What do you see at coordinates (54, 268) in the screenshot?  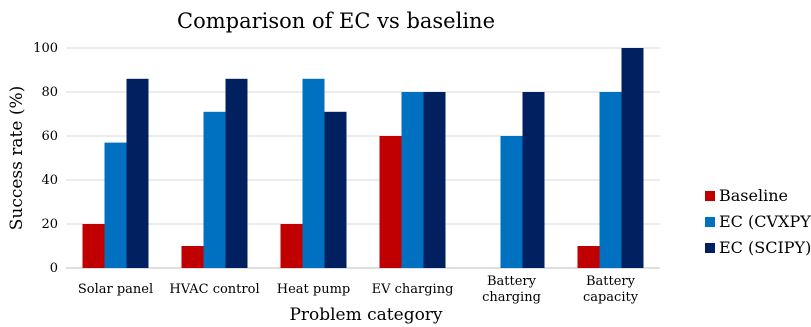 I see `y-tick-label: 0` at bounding box center [54, 268].